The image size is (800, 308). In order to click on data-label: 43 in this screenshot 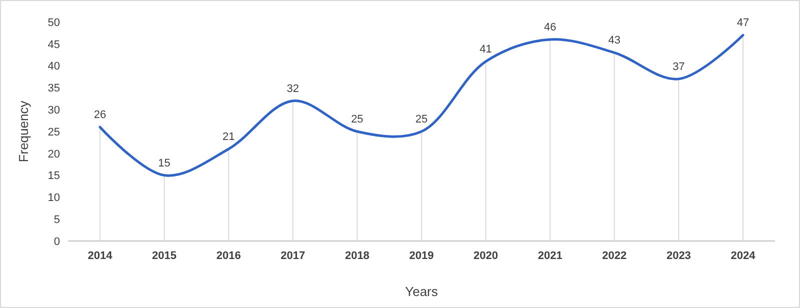, I will do `click(614, 40)`.